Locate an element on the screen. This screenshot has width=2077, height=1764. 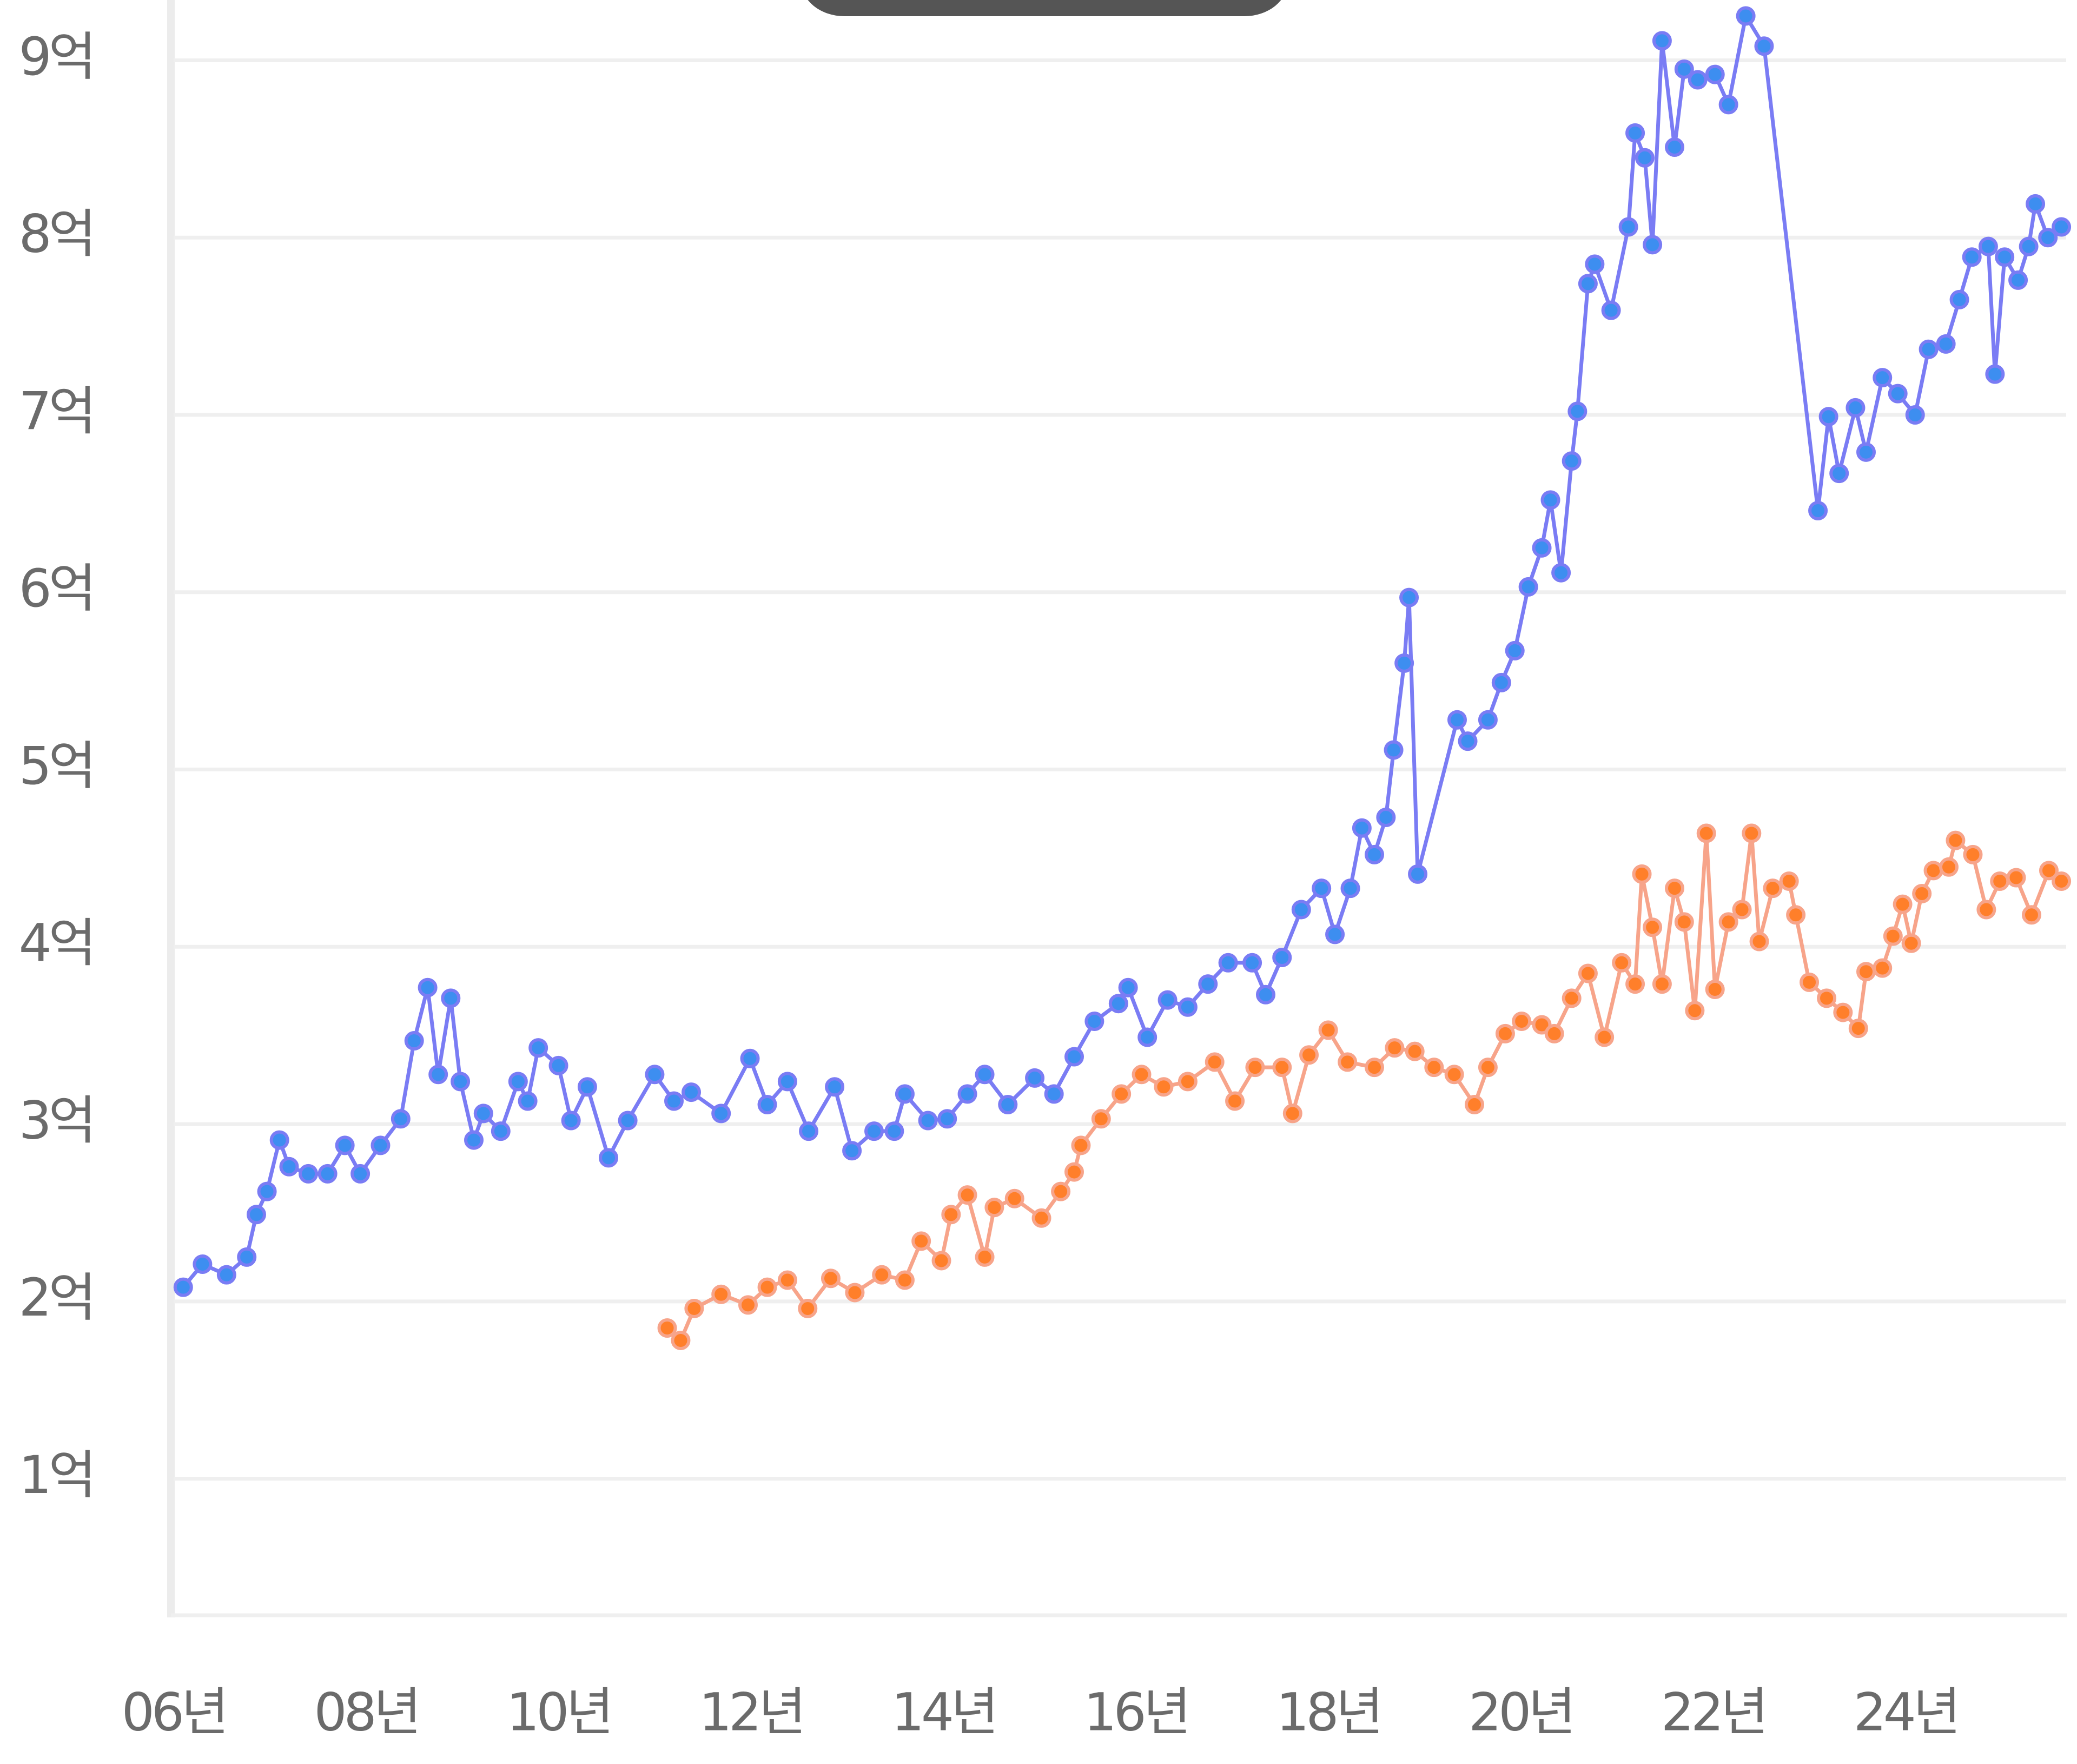
x-tick-label: 18년 is located at coordinates (1328, 1712).